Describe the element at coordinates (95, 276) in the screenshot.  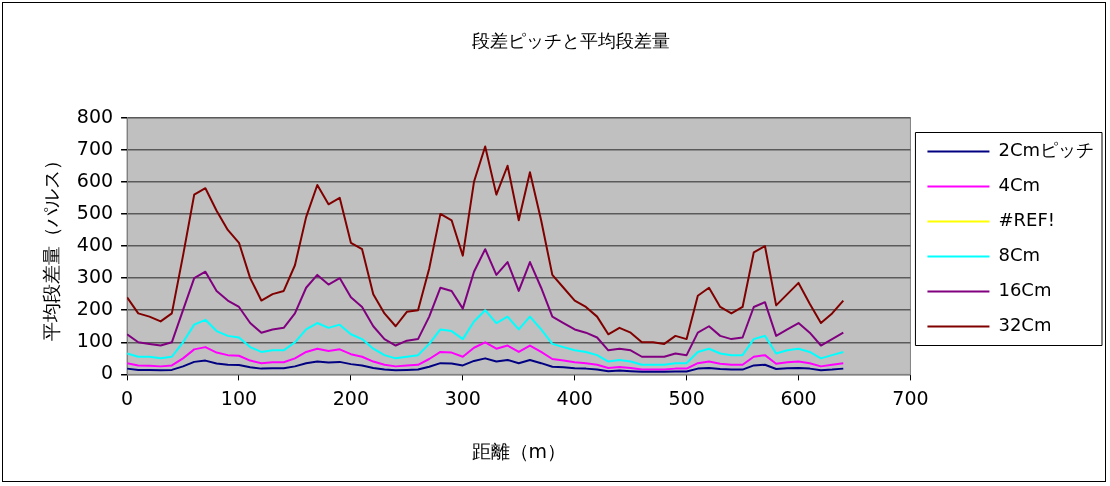
I see `y-tick-label: 300` at that location.